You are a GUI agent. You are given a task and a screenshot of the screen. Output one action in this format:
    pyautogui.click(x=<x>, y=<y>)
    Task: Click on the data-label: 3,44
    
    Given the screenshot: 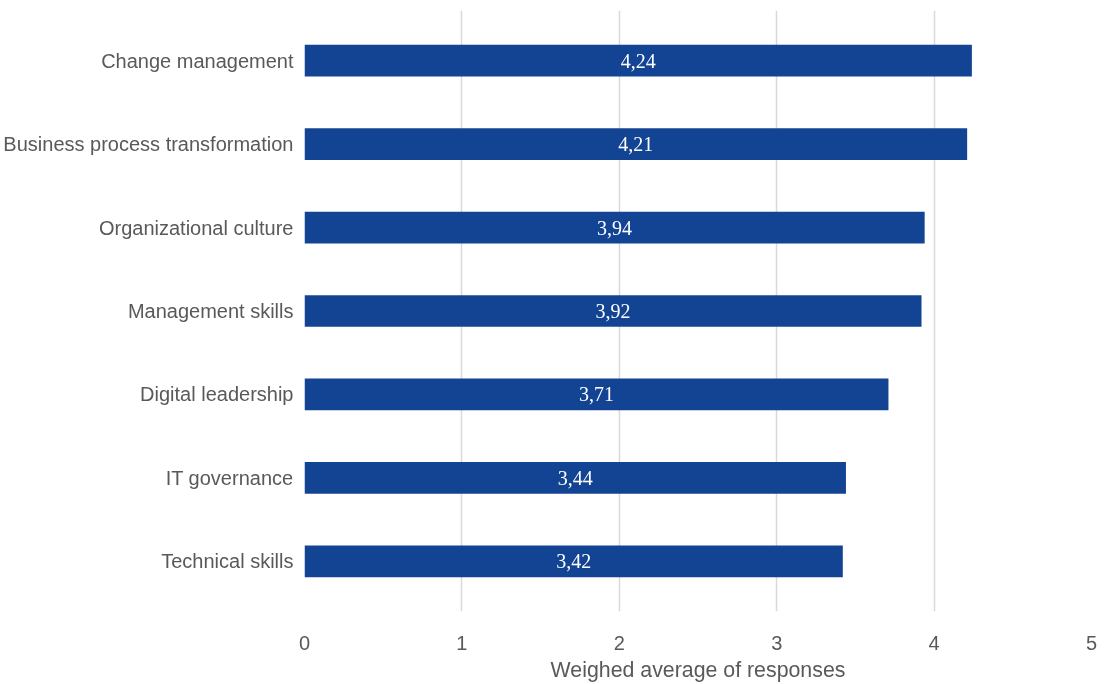 What is the action you would take?
    pyautogui.click(x=575, y=477)
    